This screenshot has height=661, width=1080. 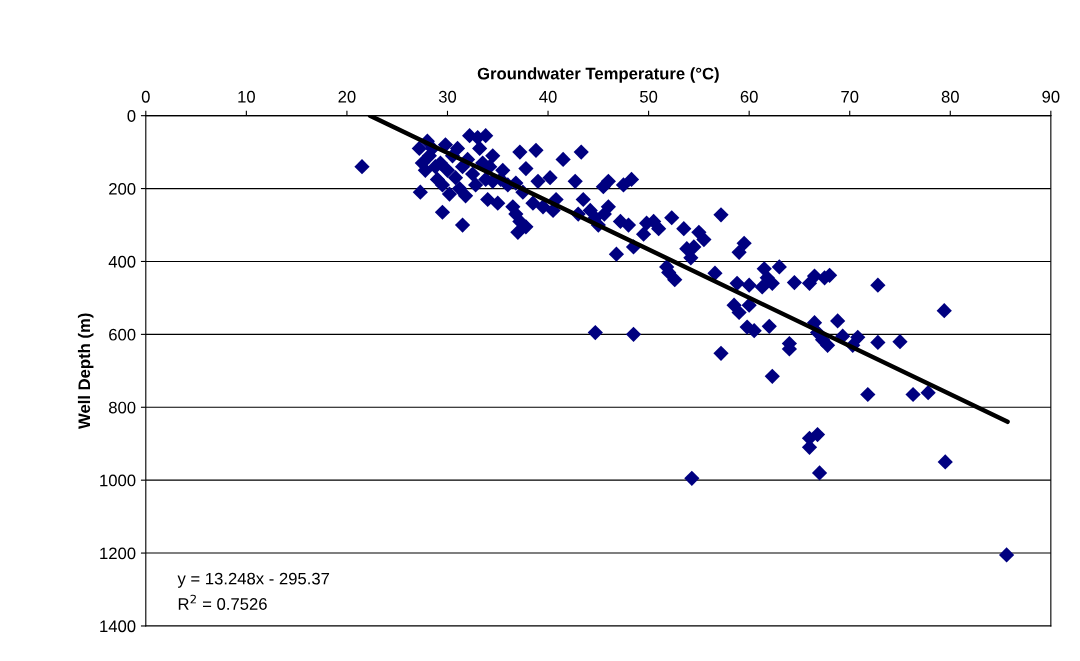 What do you see at coordinates (850, 96) in the screenshot?
I see `x-tick-label: 70` at bounding box center [850, 96].